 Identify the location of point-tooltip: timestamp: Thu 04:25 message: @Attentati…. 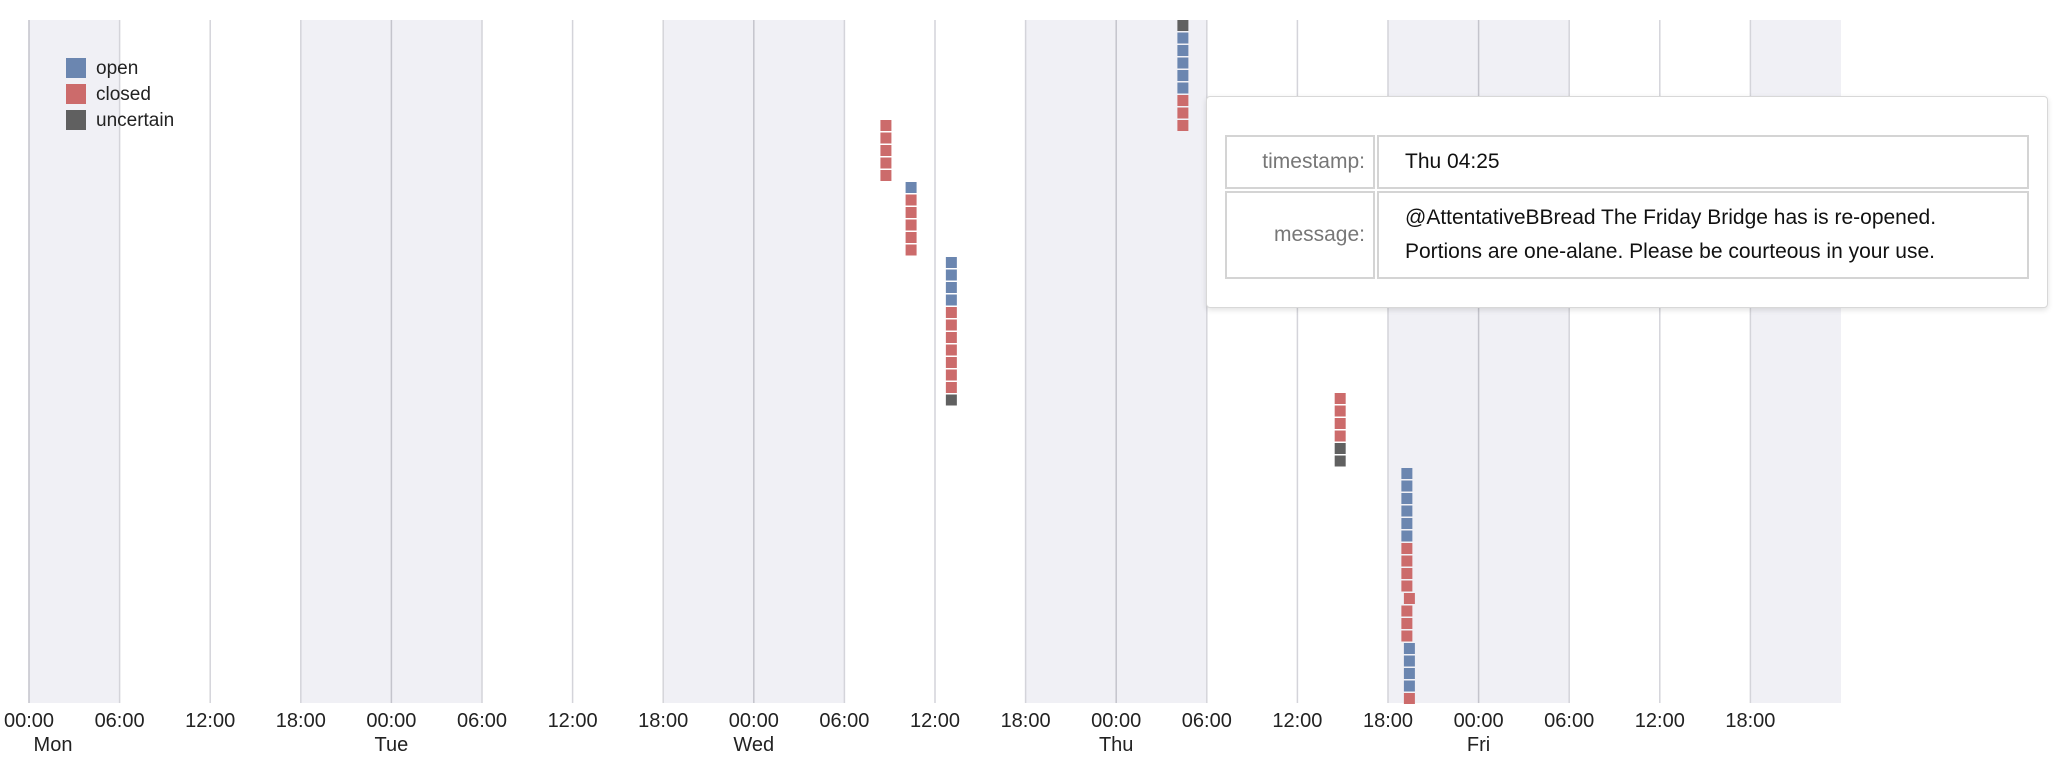
(1627, 202).